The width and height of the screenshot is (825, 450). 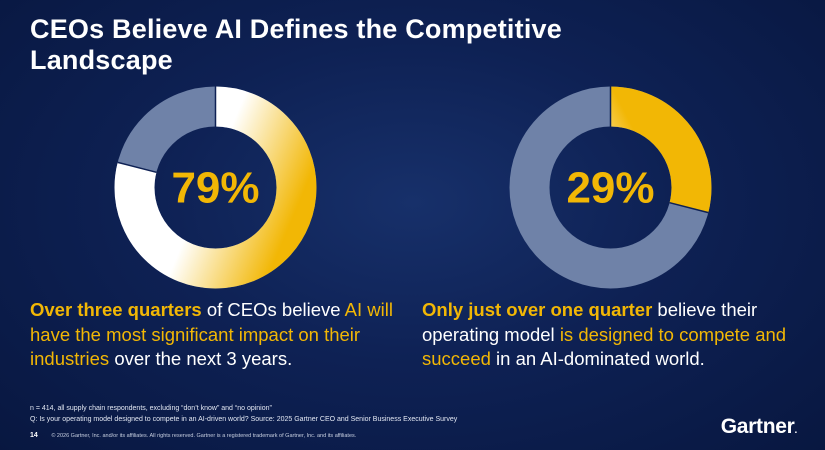 I want to click on caption-2-middle: believe their operating model, so click(x=590, y=322).